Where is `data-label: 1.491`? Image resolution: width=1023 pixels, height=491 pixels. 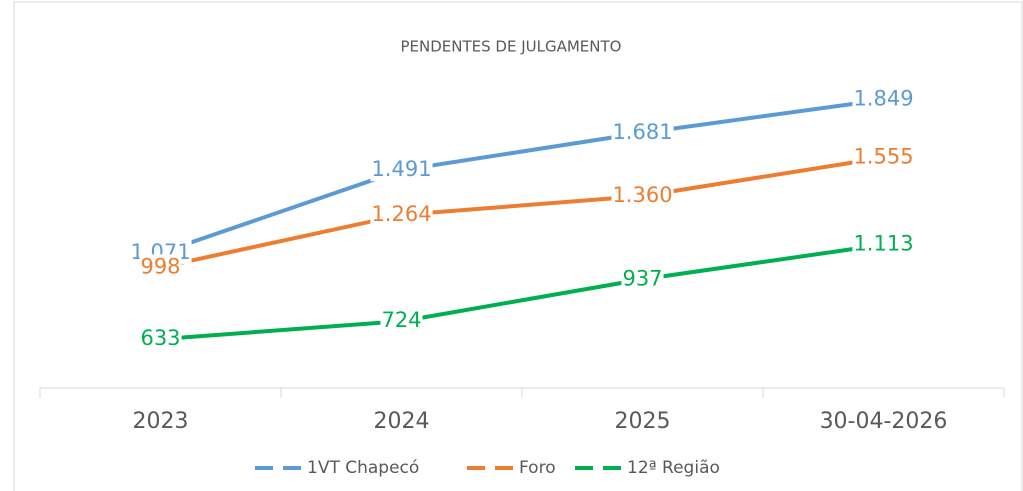 data-label: 1.491 is located at coordinates (401, 169).